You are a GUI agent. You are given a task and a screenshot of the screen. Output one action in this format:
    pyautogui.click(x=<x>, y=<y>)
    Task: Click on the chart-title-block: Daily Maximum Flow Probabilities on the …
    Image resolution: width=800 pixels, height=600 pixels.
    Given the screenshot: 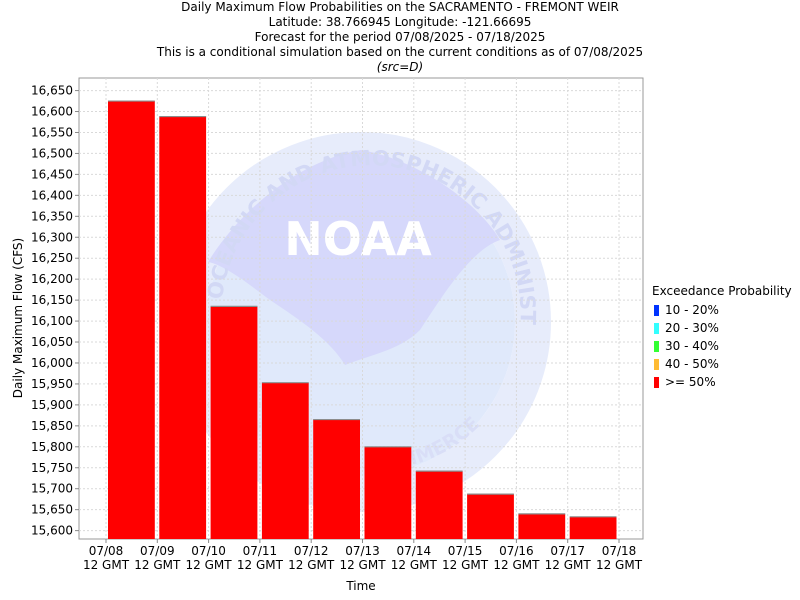 What is the action you would take?
    pyautogui.click(x=400, y=37)
    